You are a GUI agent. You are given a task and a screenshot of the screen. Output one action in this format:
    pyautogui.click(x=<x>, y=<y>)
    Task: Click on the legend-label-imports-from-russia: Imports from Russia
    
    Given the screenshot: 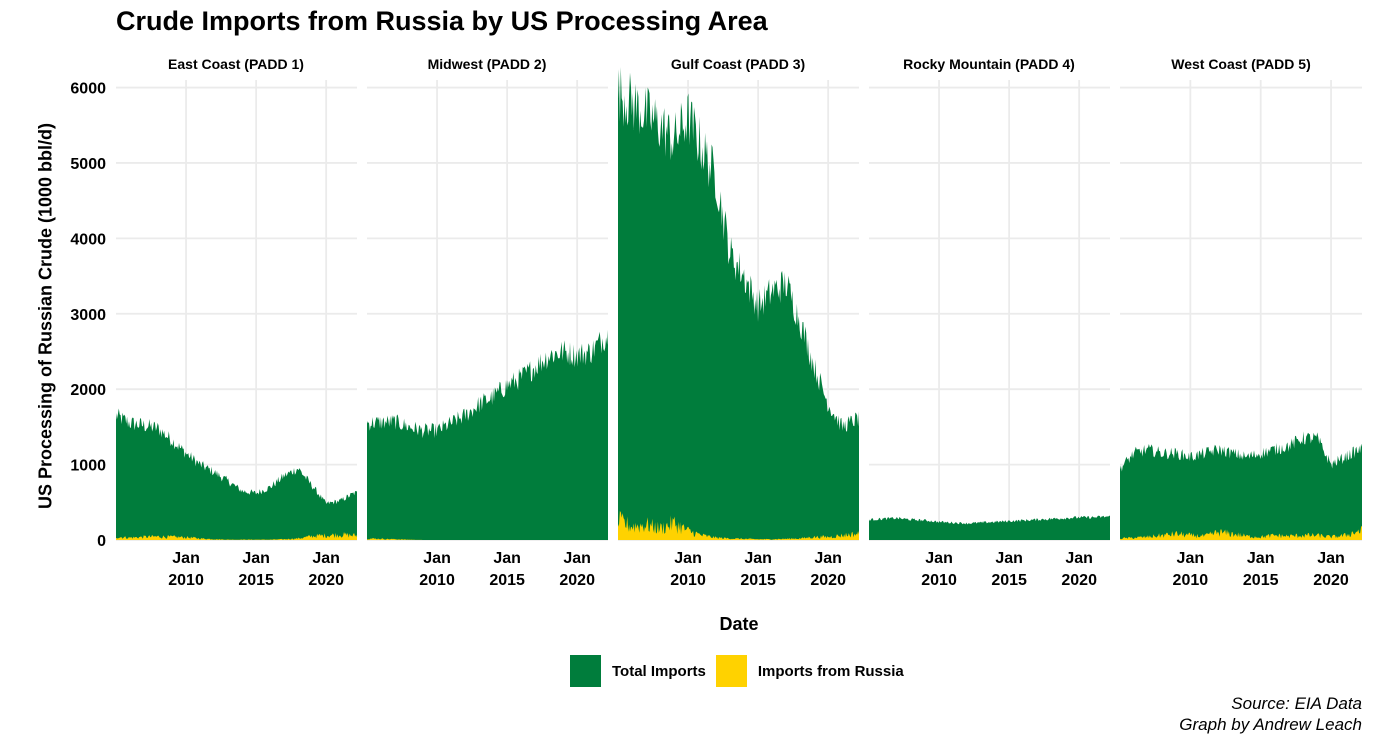 What is the action you would take?
    pyautogui.click(x=830, y=671)
    